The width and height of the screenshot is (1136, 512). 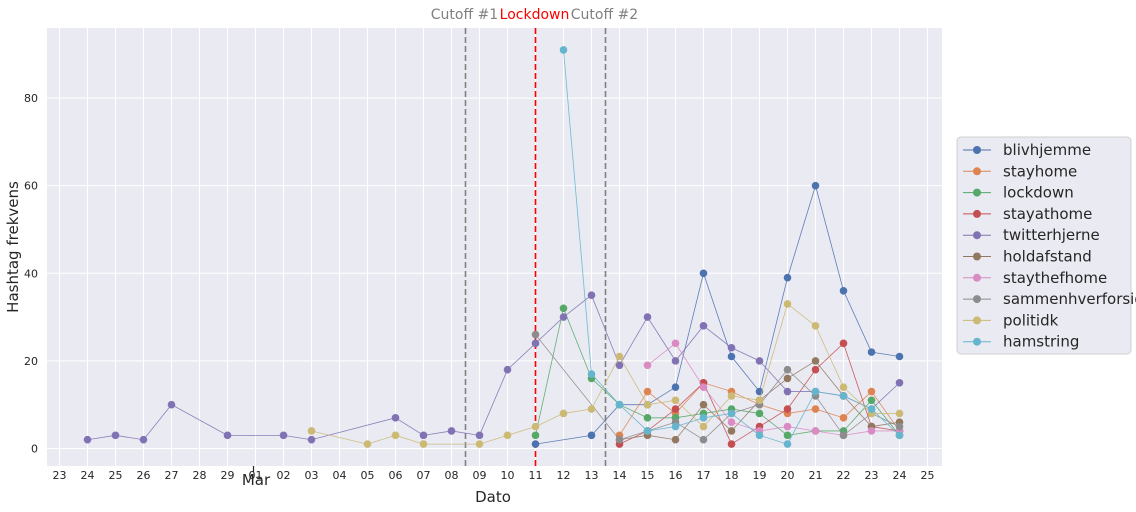 What do you see at coordinates (31, 98) in the screenshot?
I see `y-tick-label: 80` at bounding box center [31, 98].